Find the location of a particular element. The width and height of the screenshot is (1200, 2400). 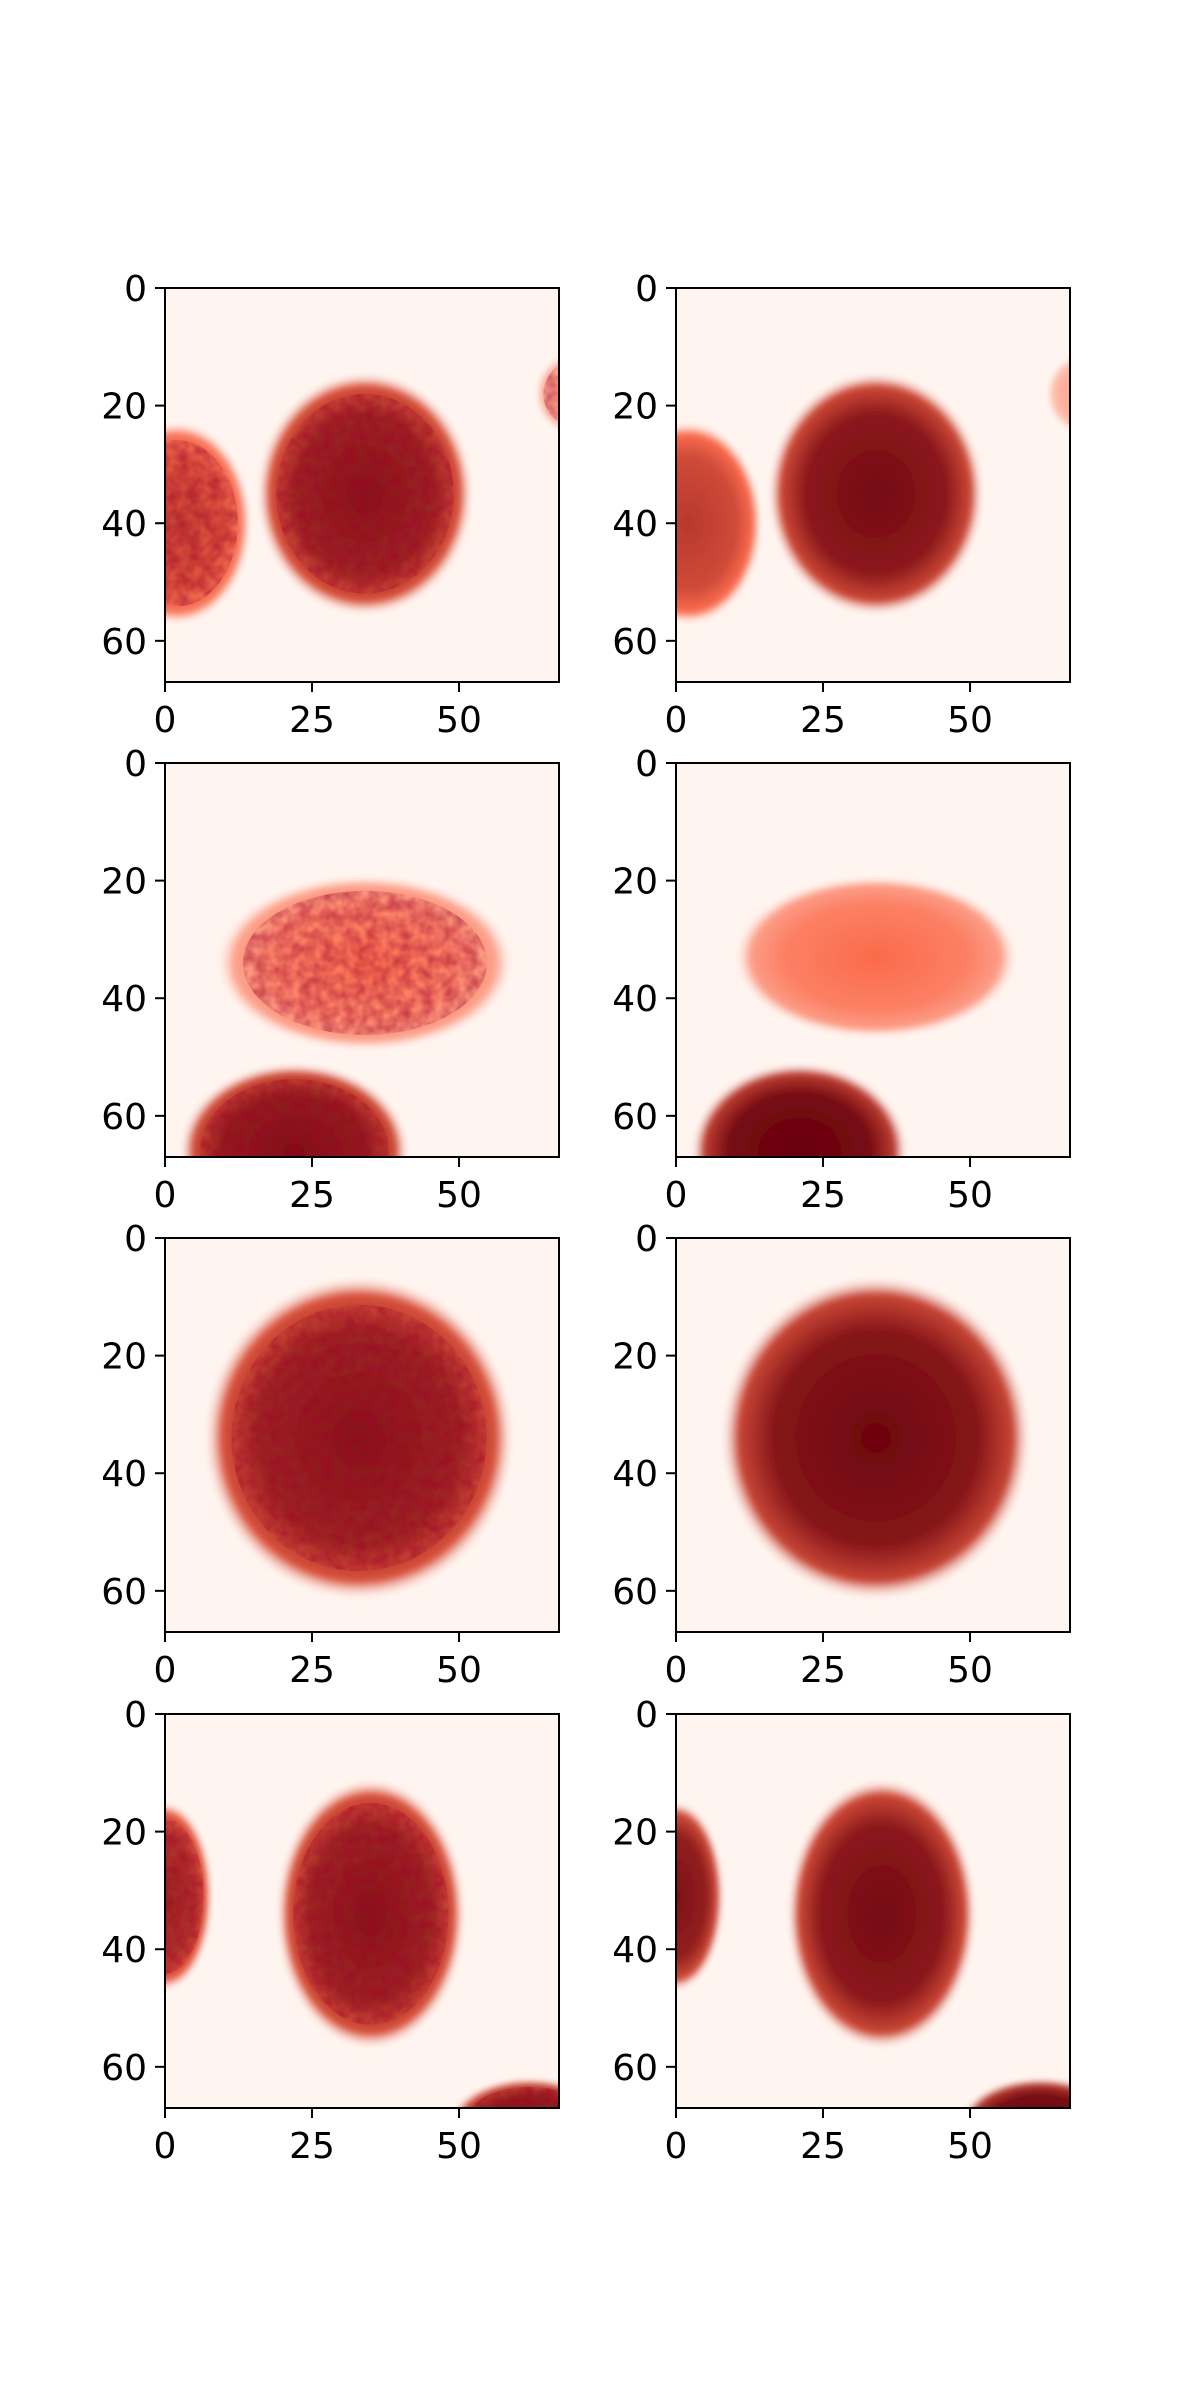

heatmap-panel-5: 0 25 50 0 20 40 60 is located at coordinates (330, 1455).